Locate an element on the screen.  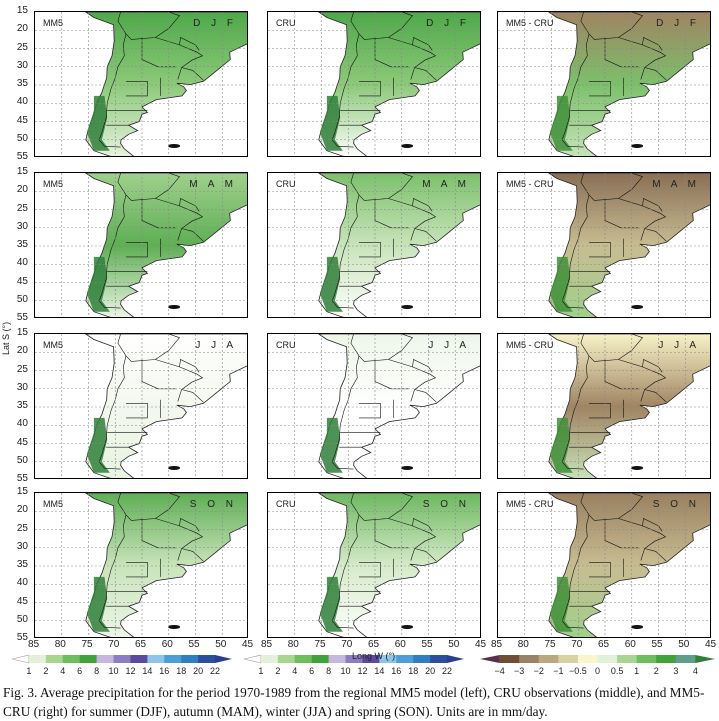
colorbar-tick-label: 6 is located at coordinates (80, 671).